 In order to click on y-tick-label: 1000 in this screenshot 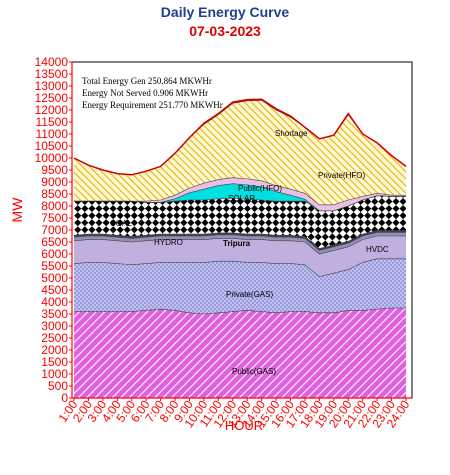, I will do `click(54, 374)`.